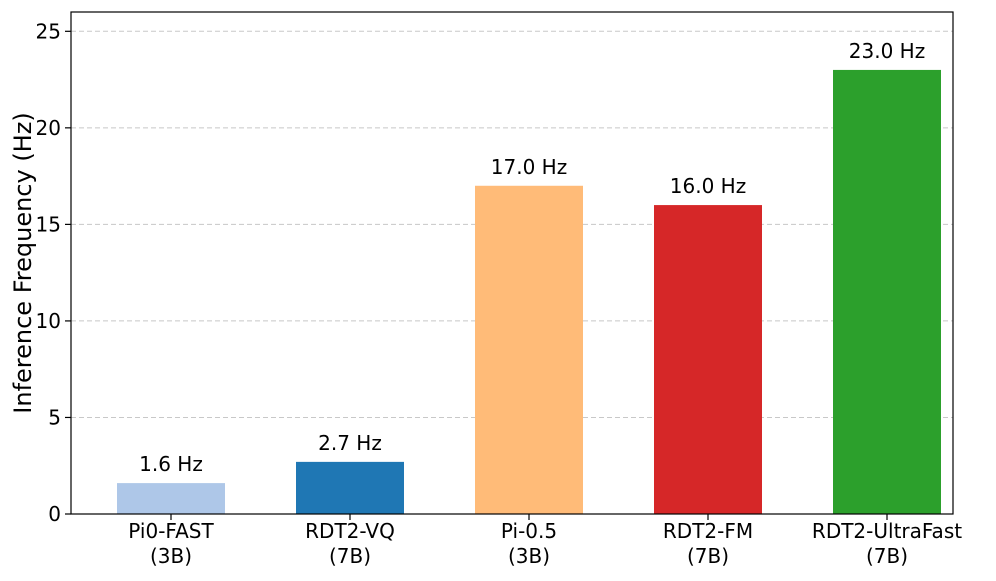 This screenshot has height=581, width=996. Describe the element at coordinates (54, 514) in the screenshot. I see `y-tick-label: 0` at that location.